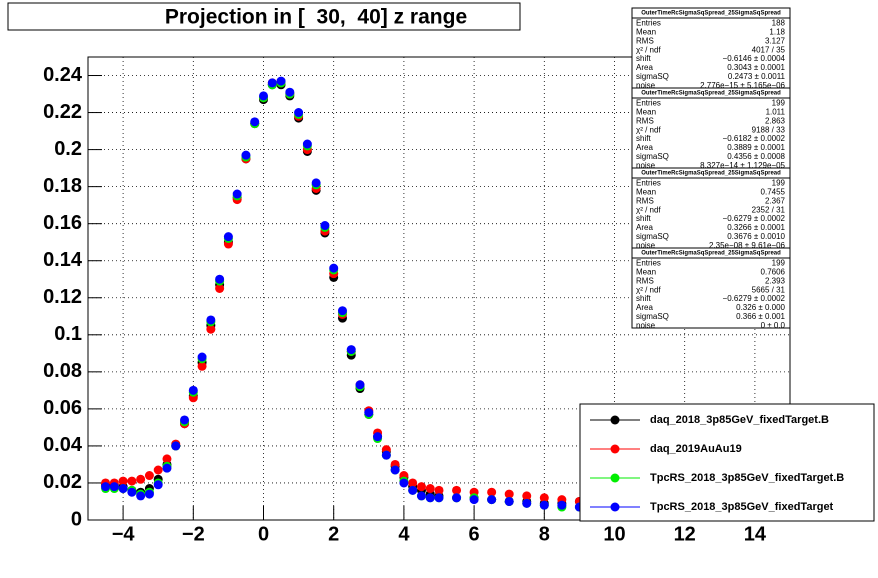 The height and width of the screenshot is (578, 878). What do you see at coordinates (474, 534) in the screenshot?
I see `x-tick-label: 6` at bounding box center [474, 534].